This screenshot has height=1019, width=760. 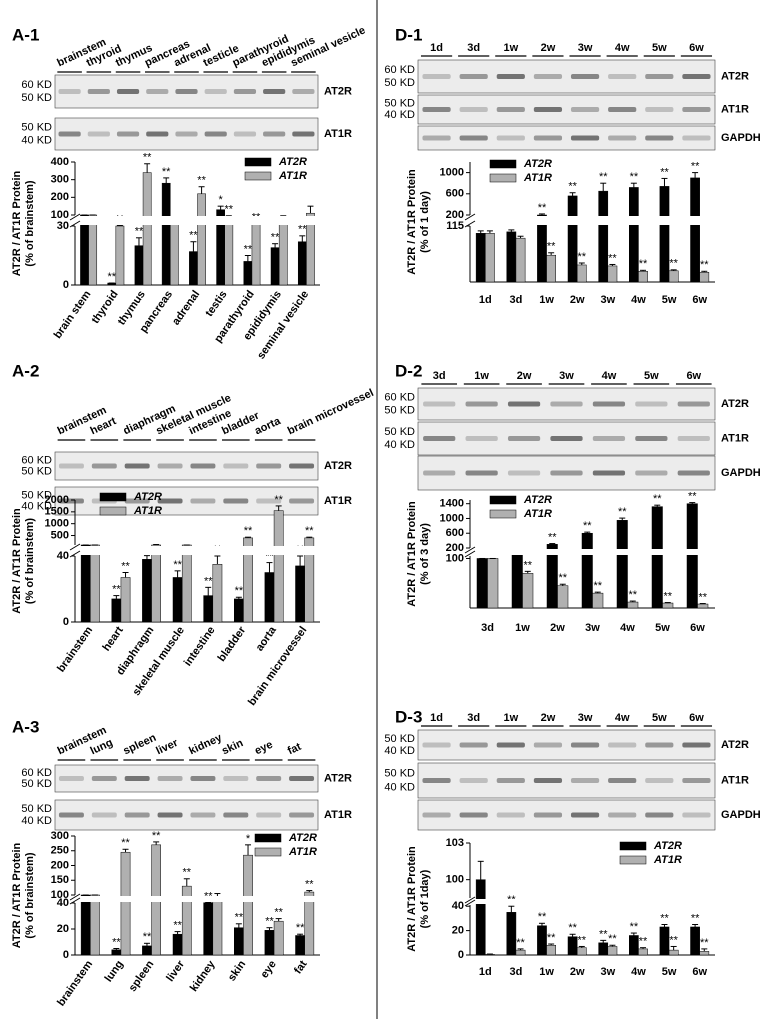 I want to click on y-tick-label: 300, so click(x=60, y=180).